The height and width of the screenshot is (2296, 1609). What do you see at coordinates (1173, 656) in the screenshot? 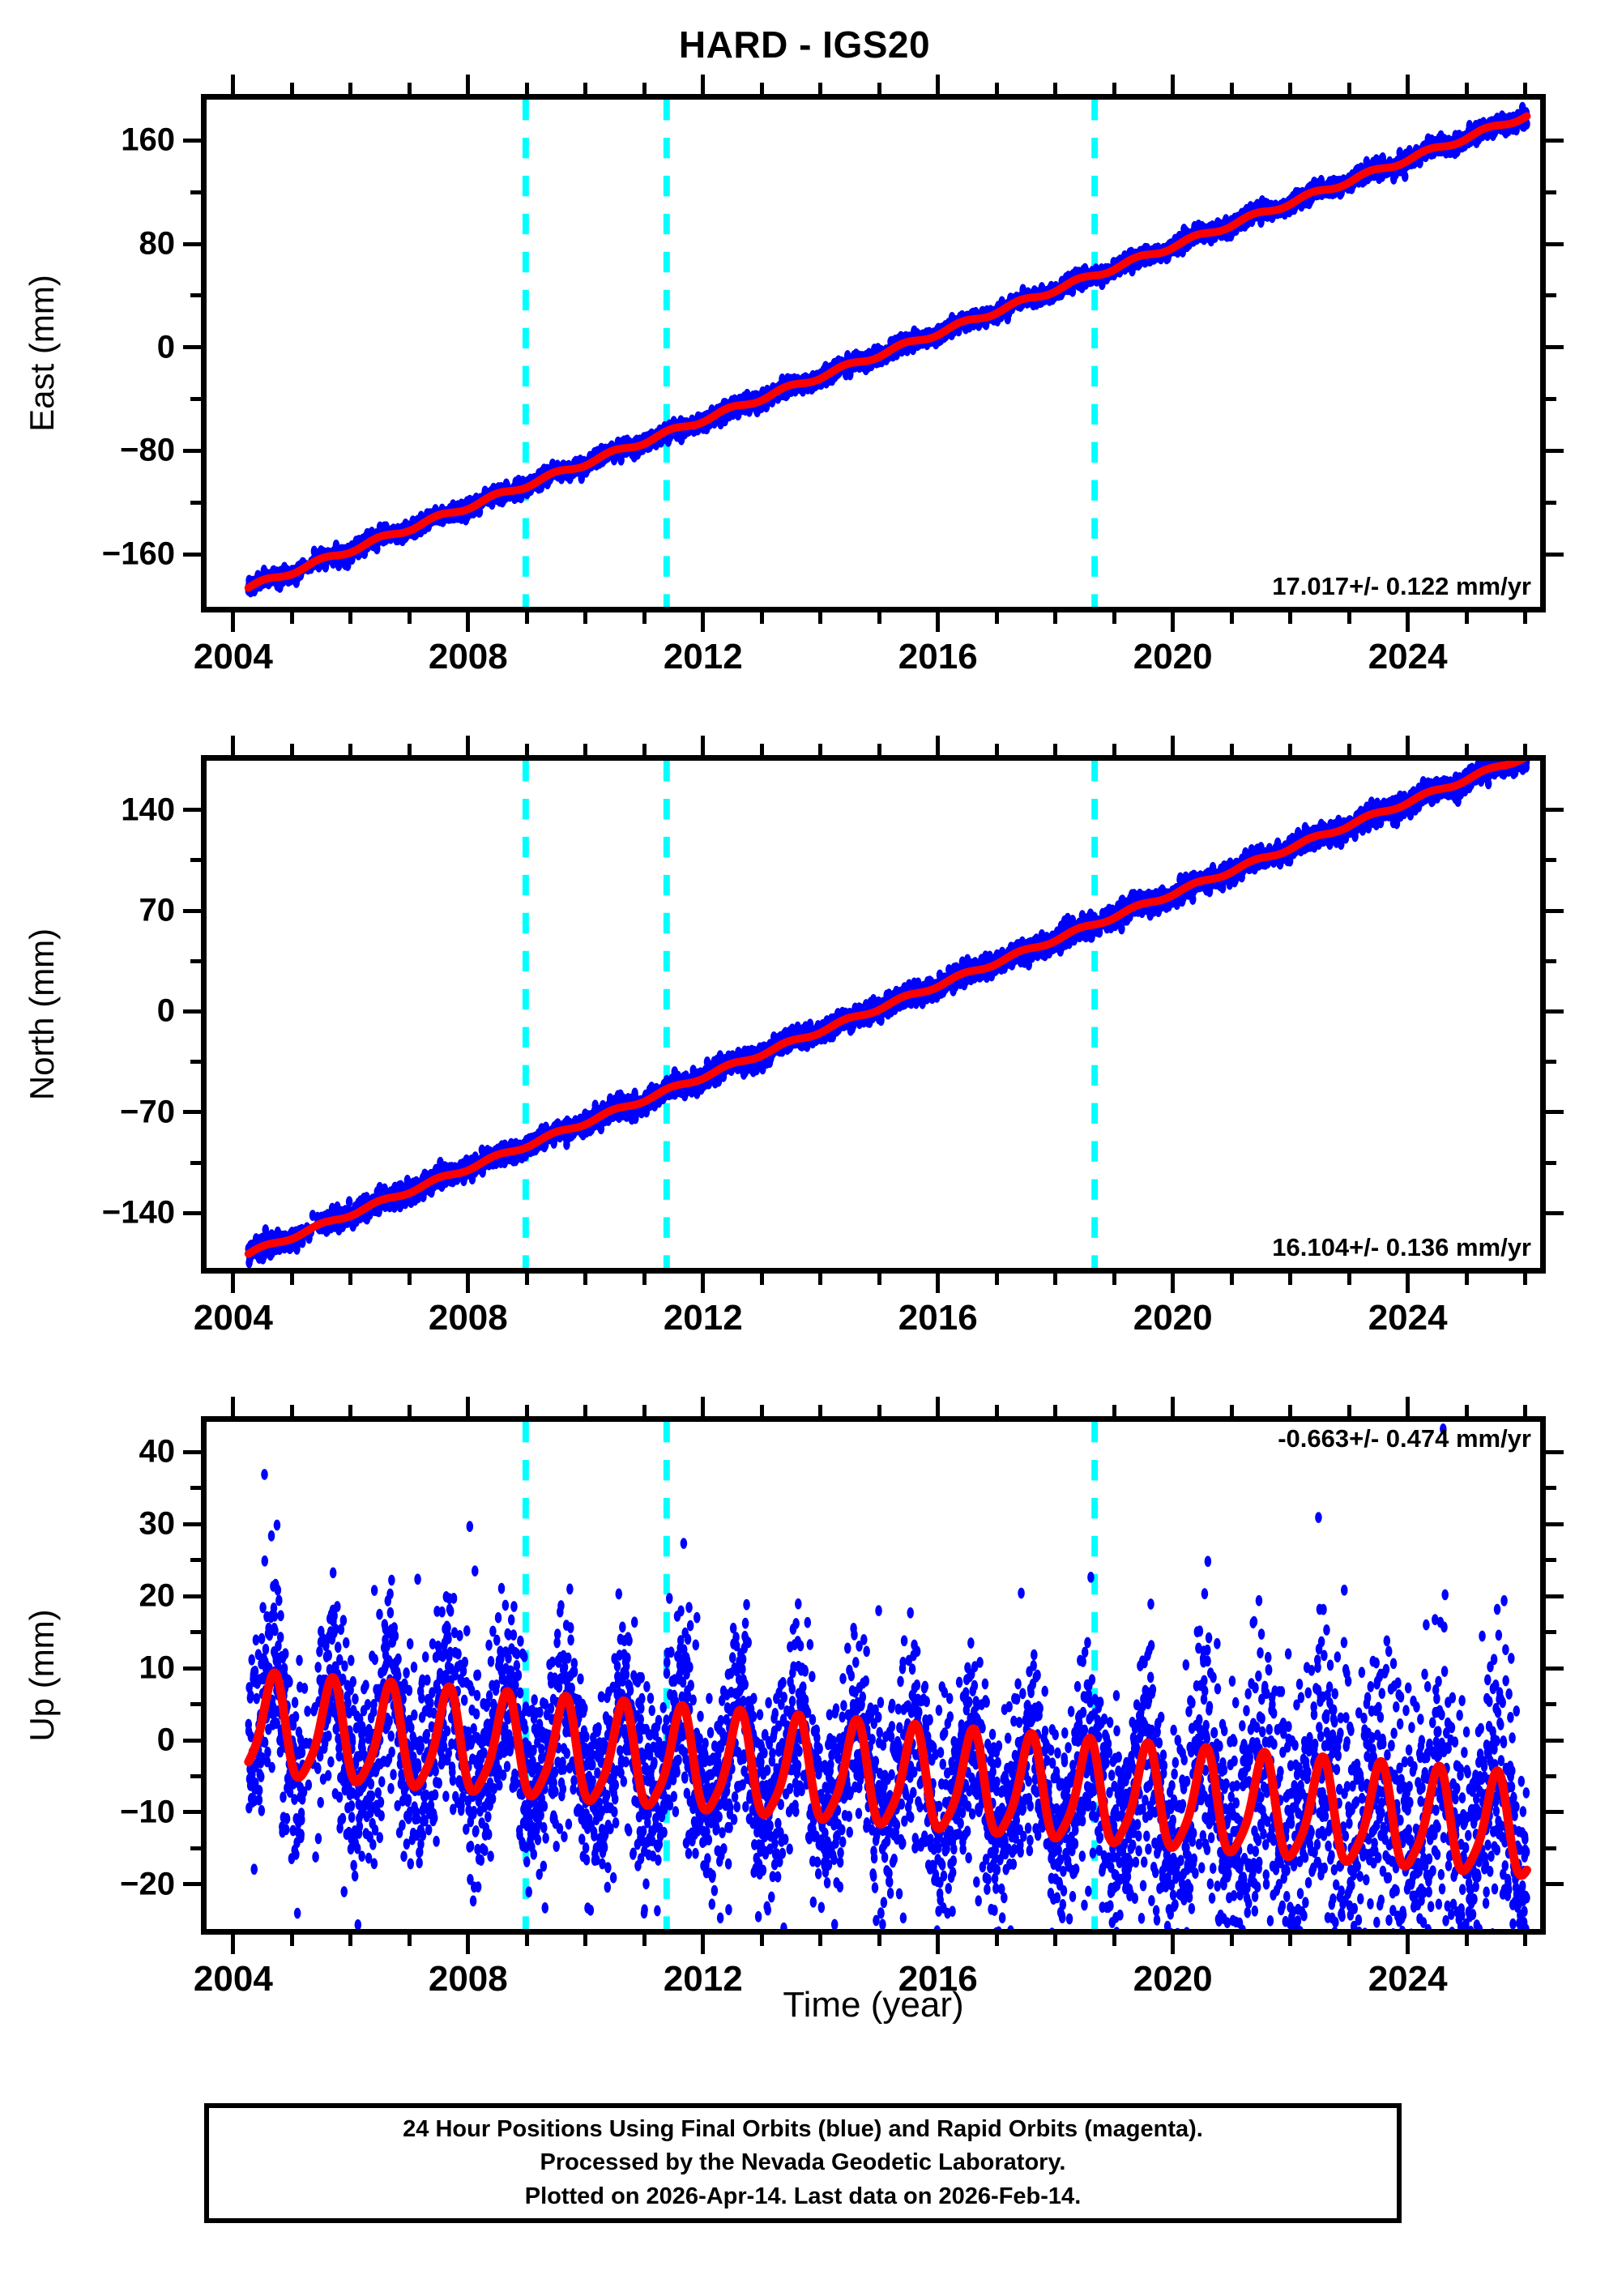
I see `x-axis-tick-label: 2020` at bounding box center [1173, 656].